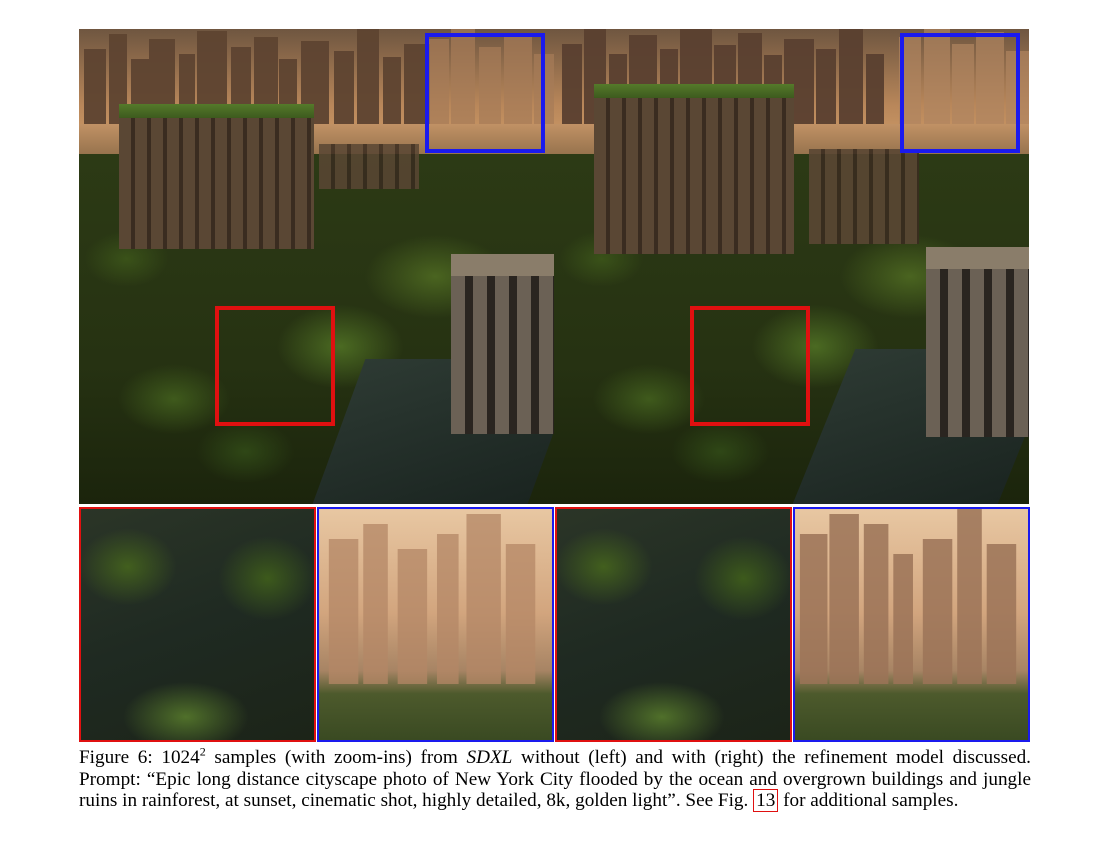 The height and width of the screenshot is (857, 1108). Describe the element at coordinates (116, 757) in the screenshot. I see `figure-label: Figure 6:` at that location.